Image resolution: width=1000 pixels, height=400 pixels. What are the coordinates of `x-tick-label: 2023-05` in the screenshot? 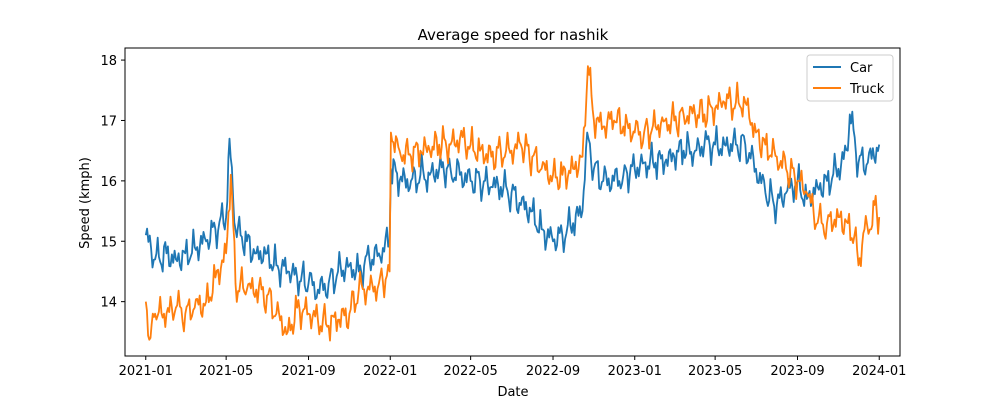 It's located at (715, 371).